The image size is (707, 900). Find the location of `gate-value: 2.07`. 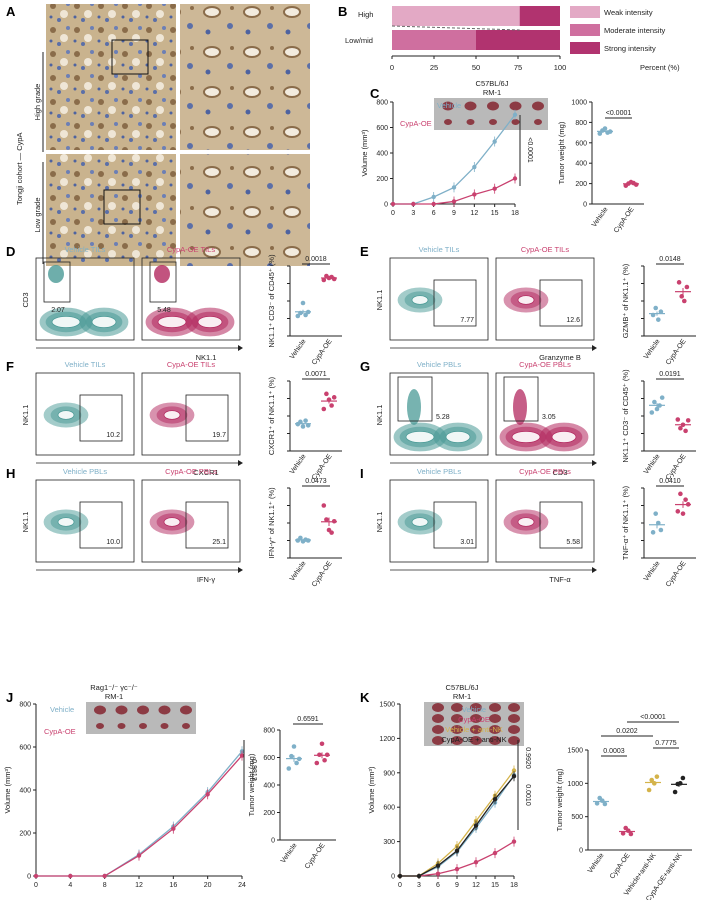

gate-value: 2.07 is located at coordinates (58, 310).